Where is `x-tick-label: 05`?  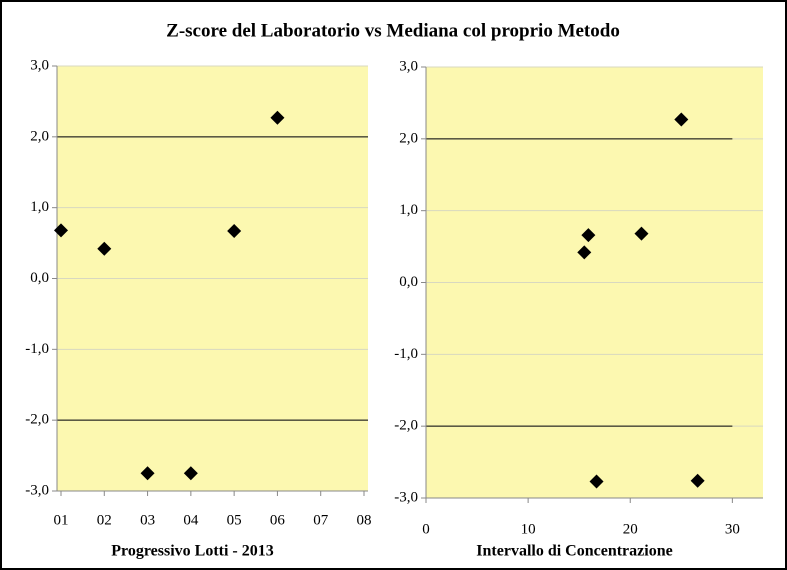 x-tick-label: 05 is located at coordinates (234, 520).